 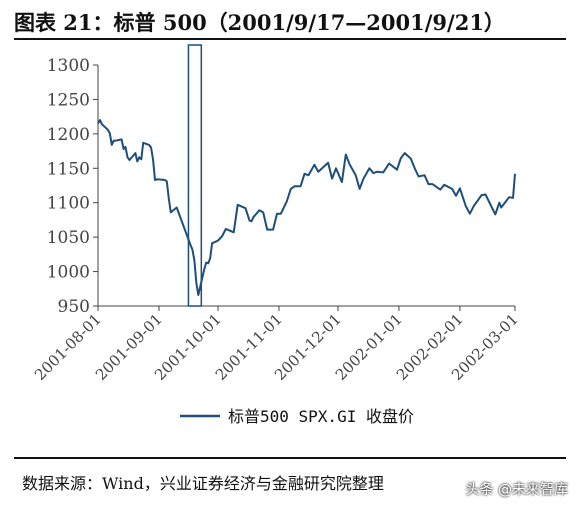 I want to click on highlight-layer, so click(x=195, y=175).